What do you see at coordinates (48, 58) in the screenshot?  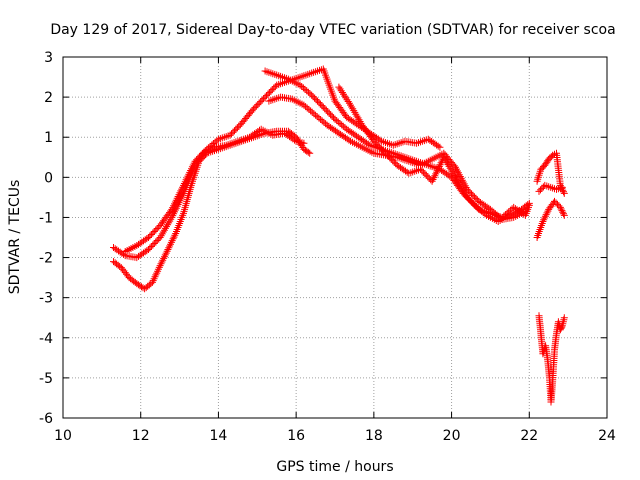 I see `y-tick-label: 3` at bounding box center [48, 58].